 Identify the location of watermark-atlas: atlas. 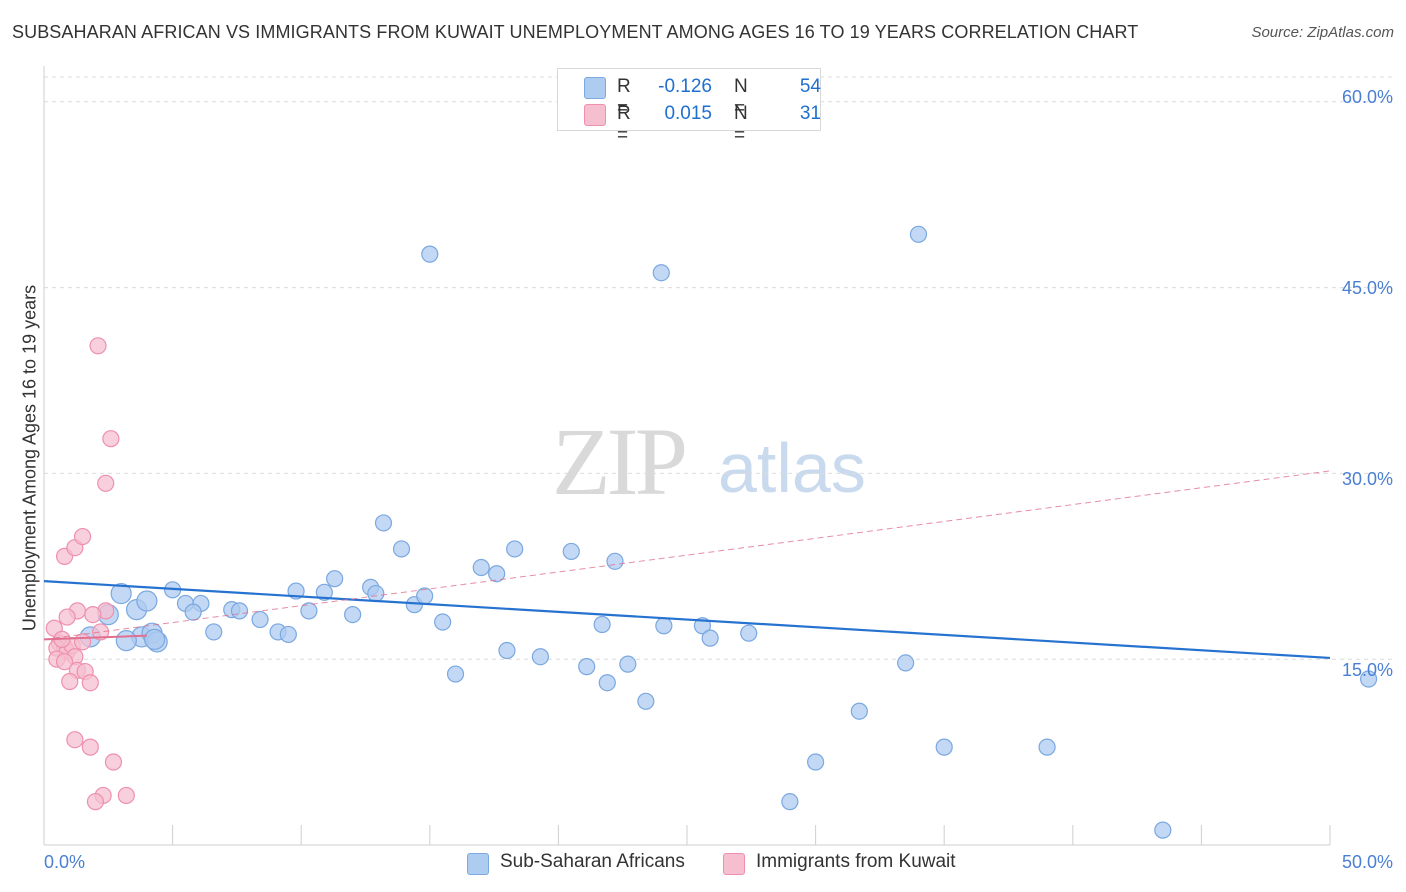
(792, 468).